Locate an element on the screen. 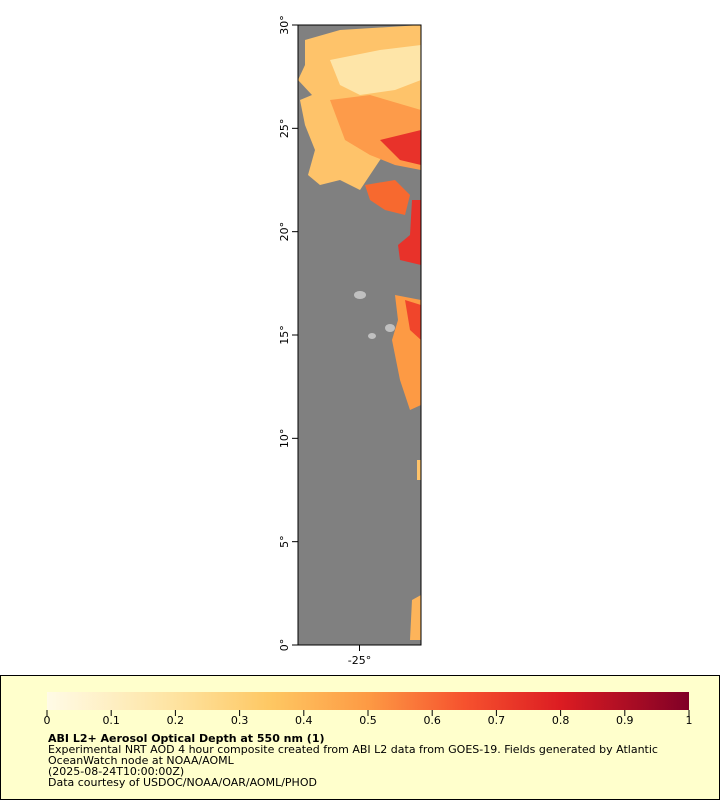 Image resolution: width=720 pixels, height=800 pixels. colorbar-tick-label: 0.8 is located at coordinates (561, 720).